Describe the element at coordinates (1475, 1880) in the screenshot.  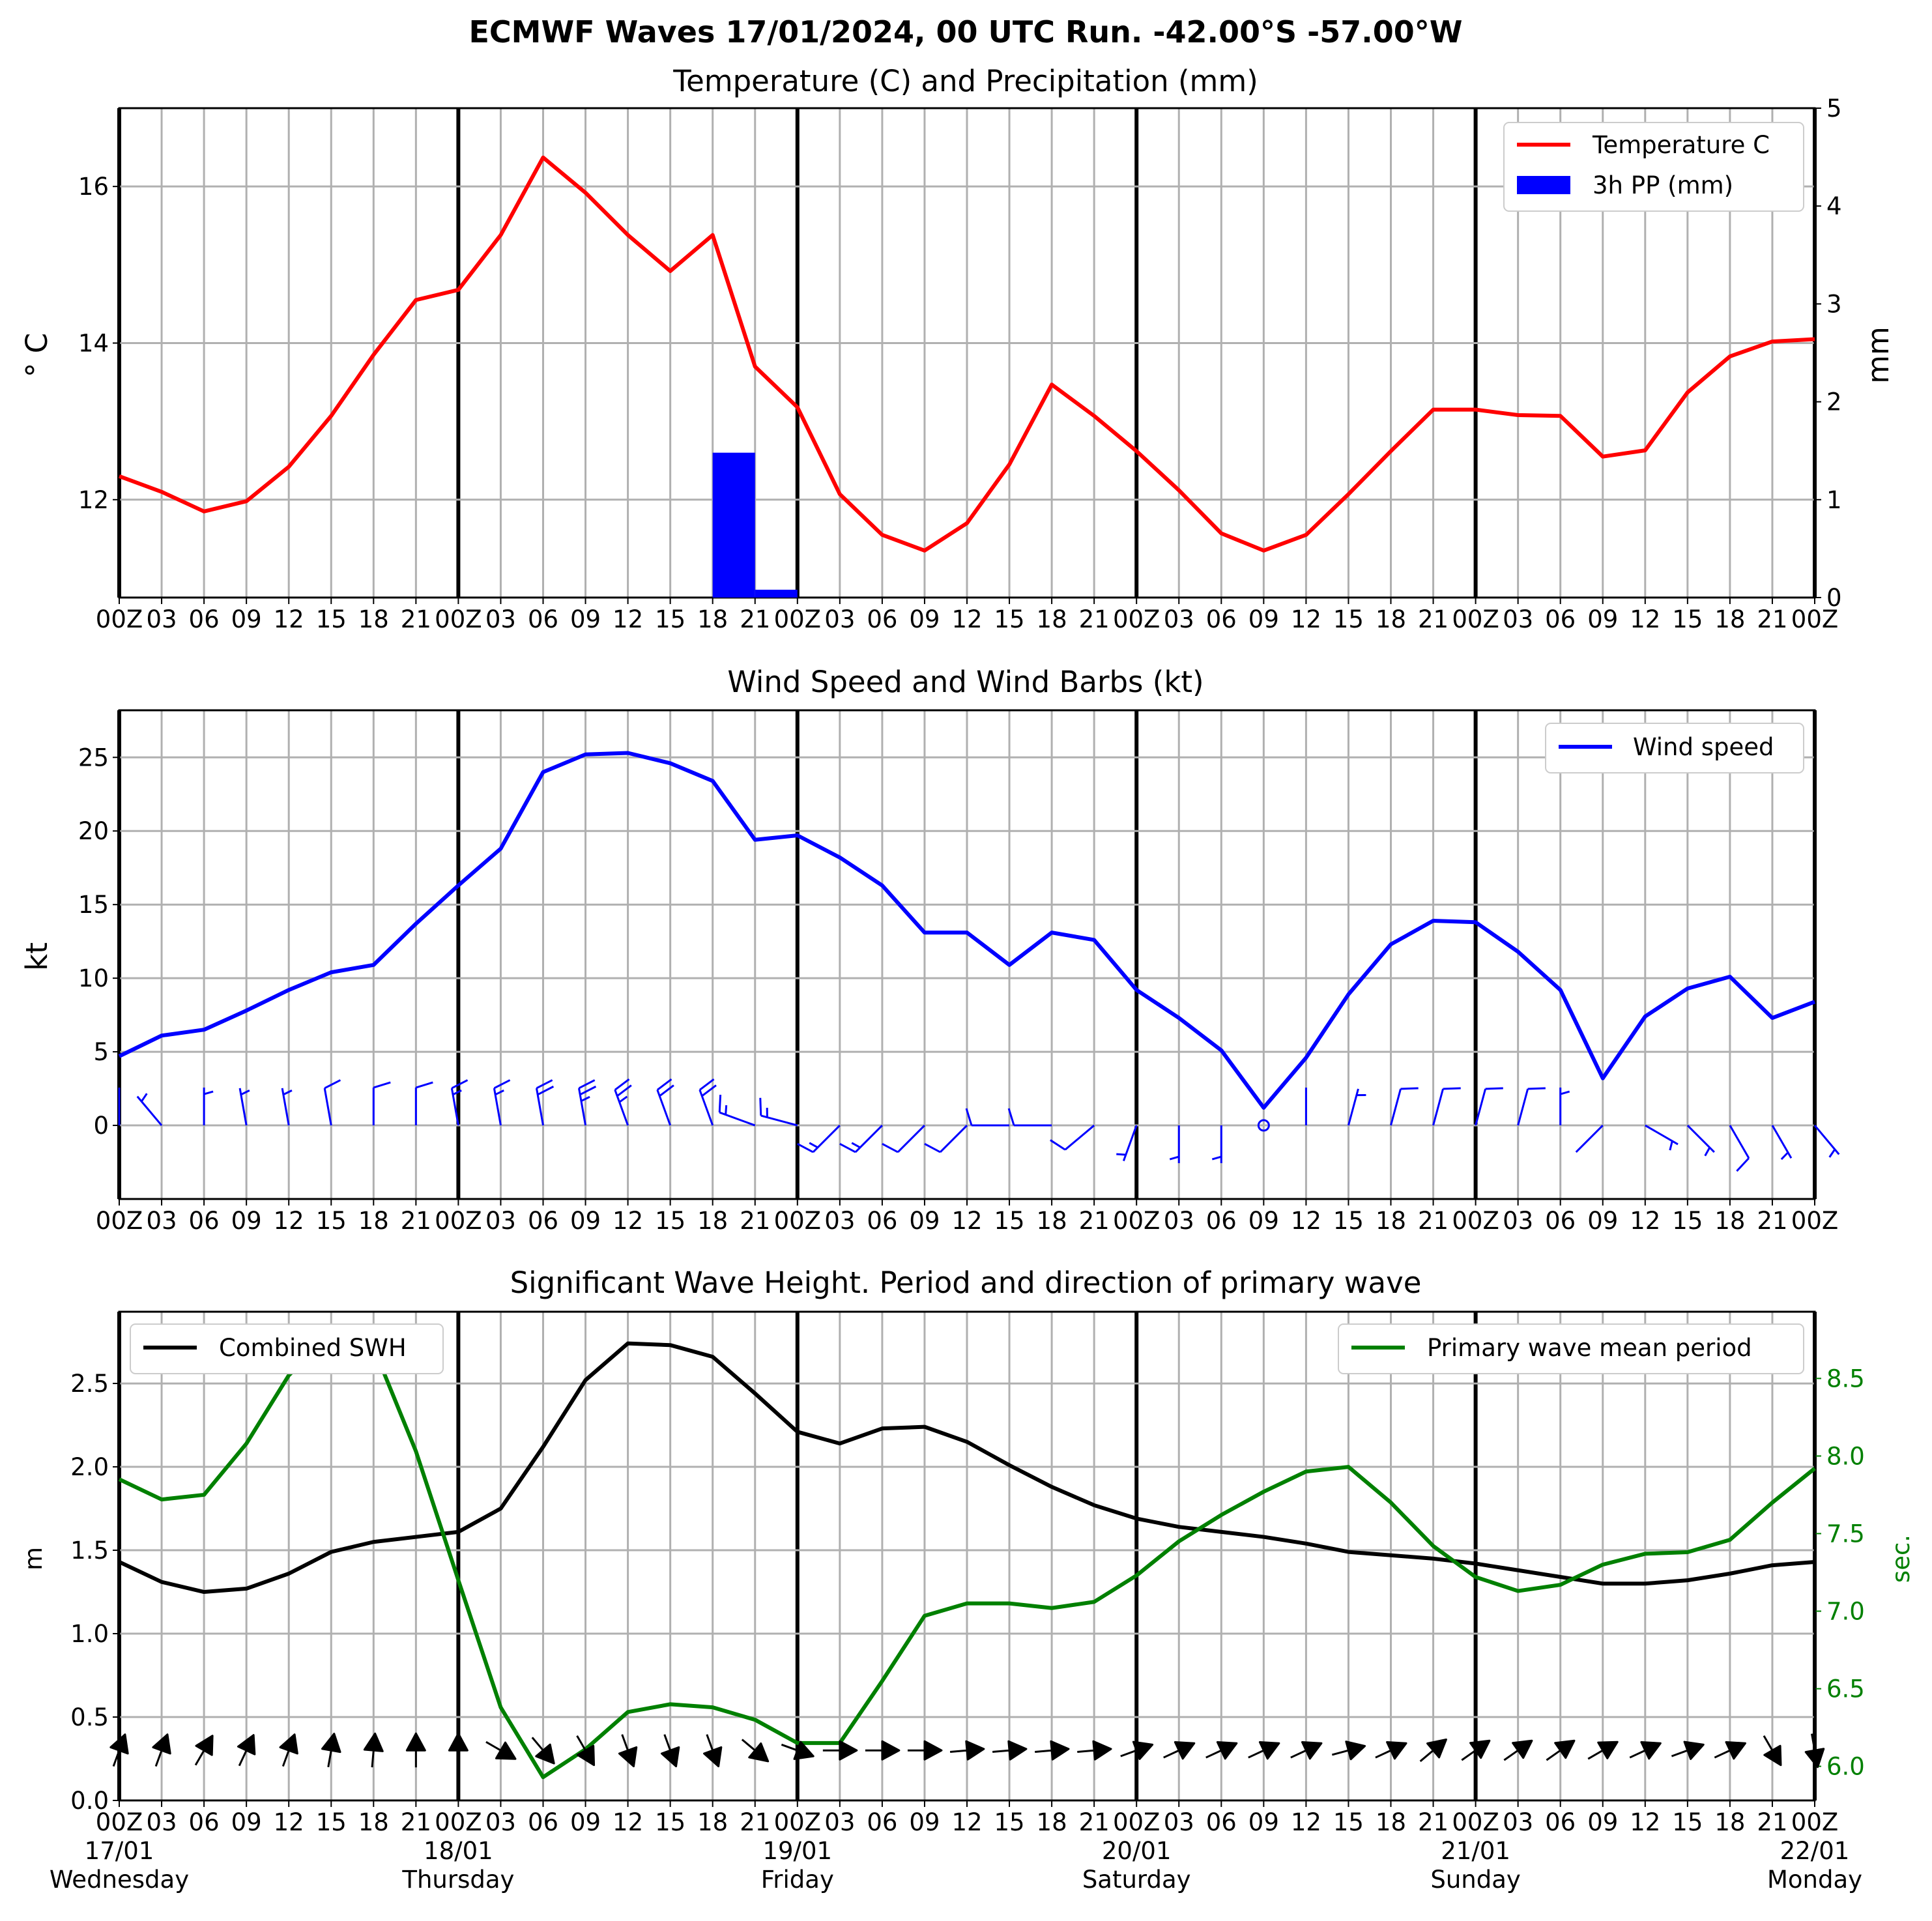
I see `weekday-label: Sunday` at that location.